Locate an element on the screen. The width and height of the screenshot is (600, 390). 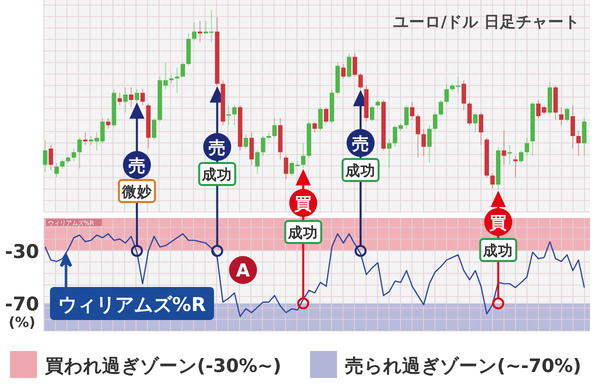
text: 買 is located at coordinates (303, 204).